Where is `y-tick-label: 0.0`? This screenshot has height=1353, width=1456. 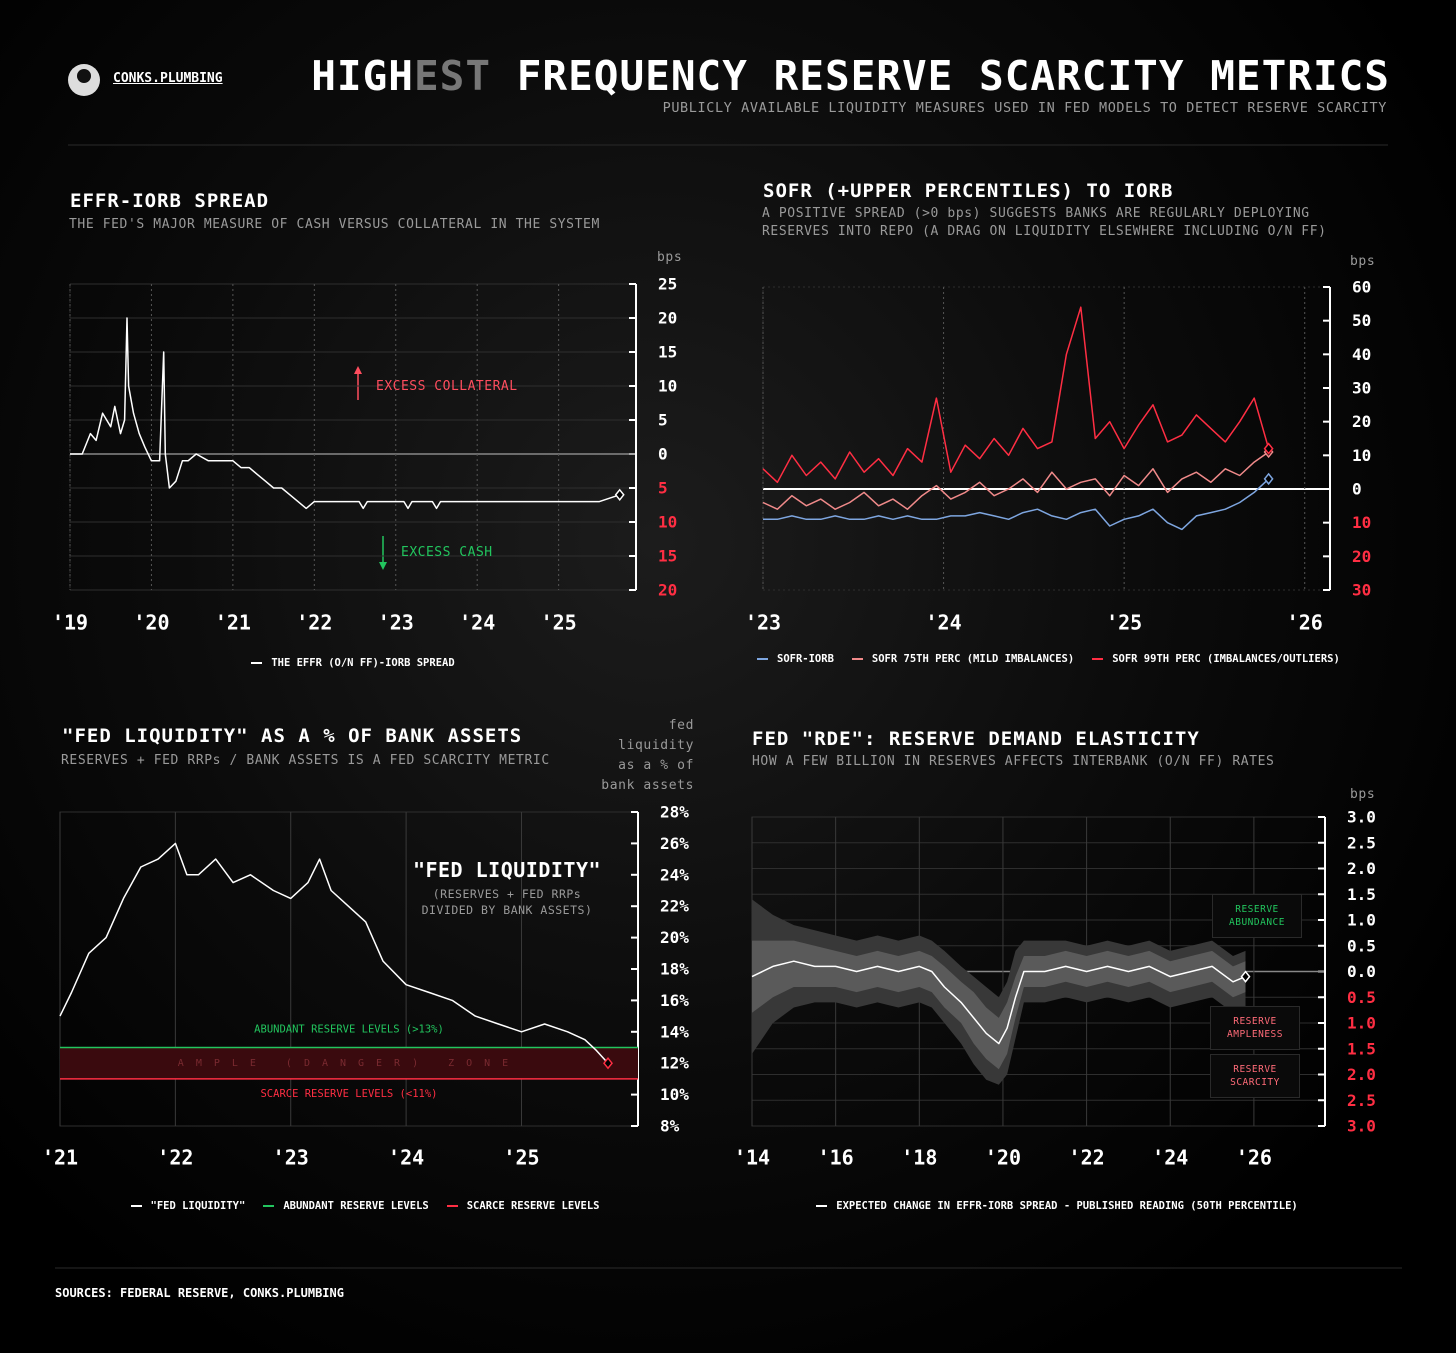
y-tick-label: 0.0 is located at coordinates (1361, 971).